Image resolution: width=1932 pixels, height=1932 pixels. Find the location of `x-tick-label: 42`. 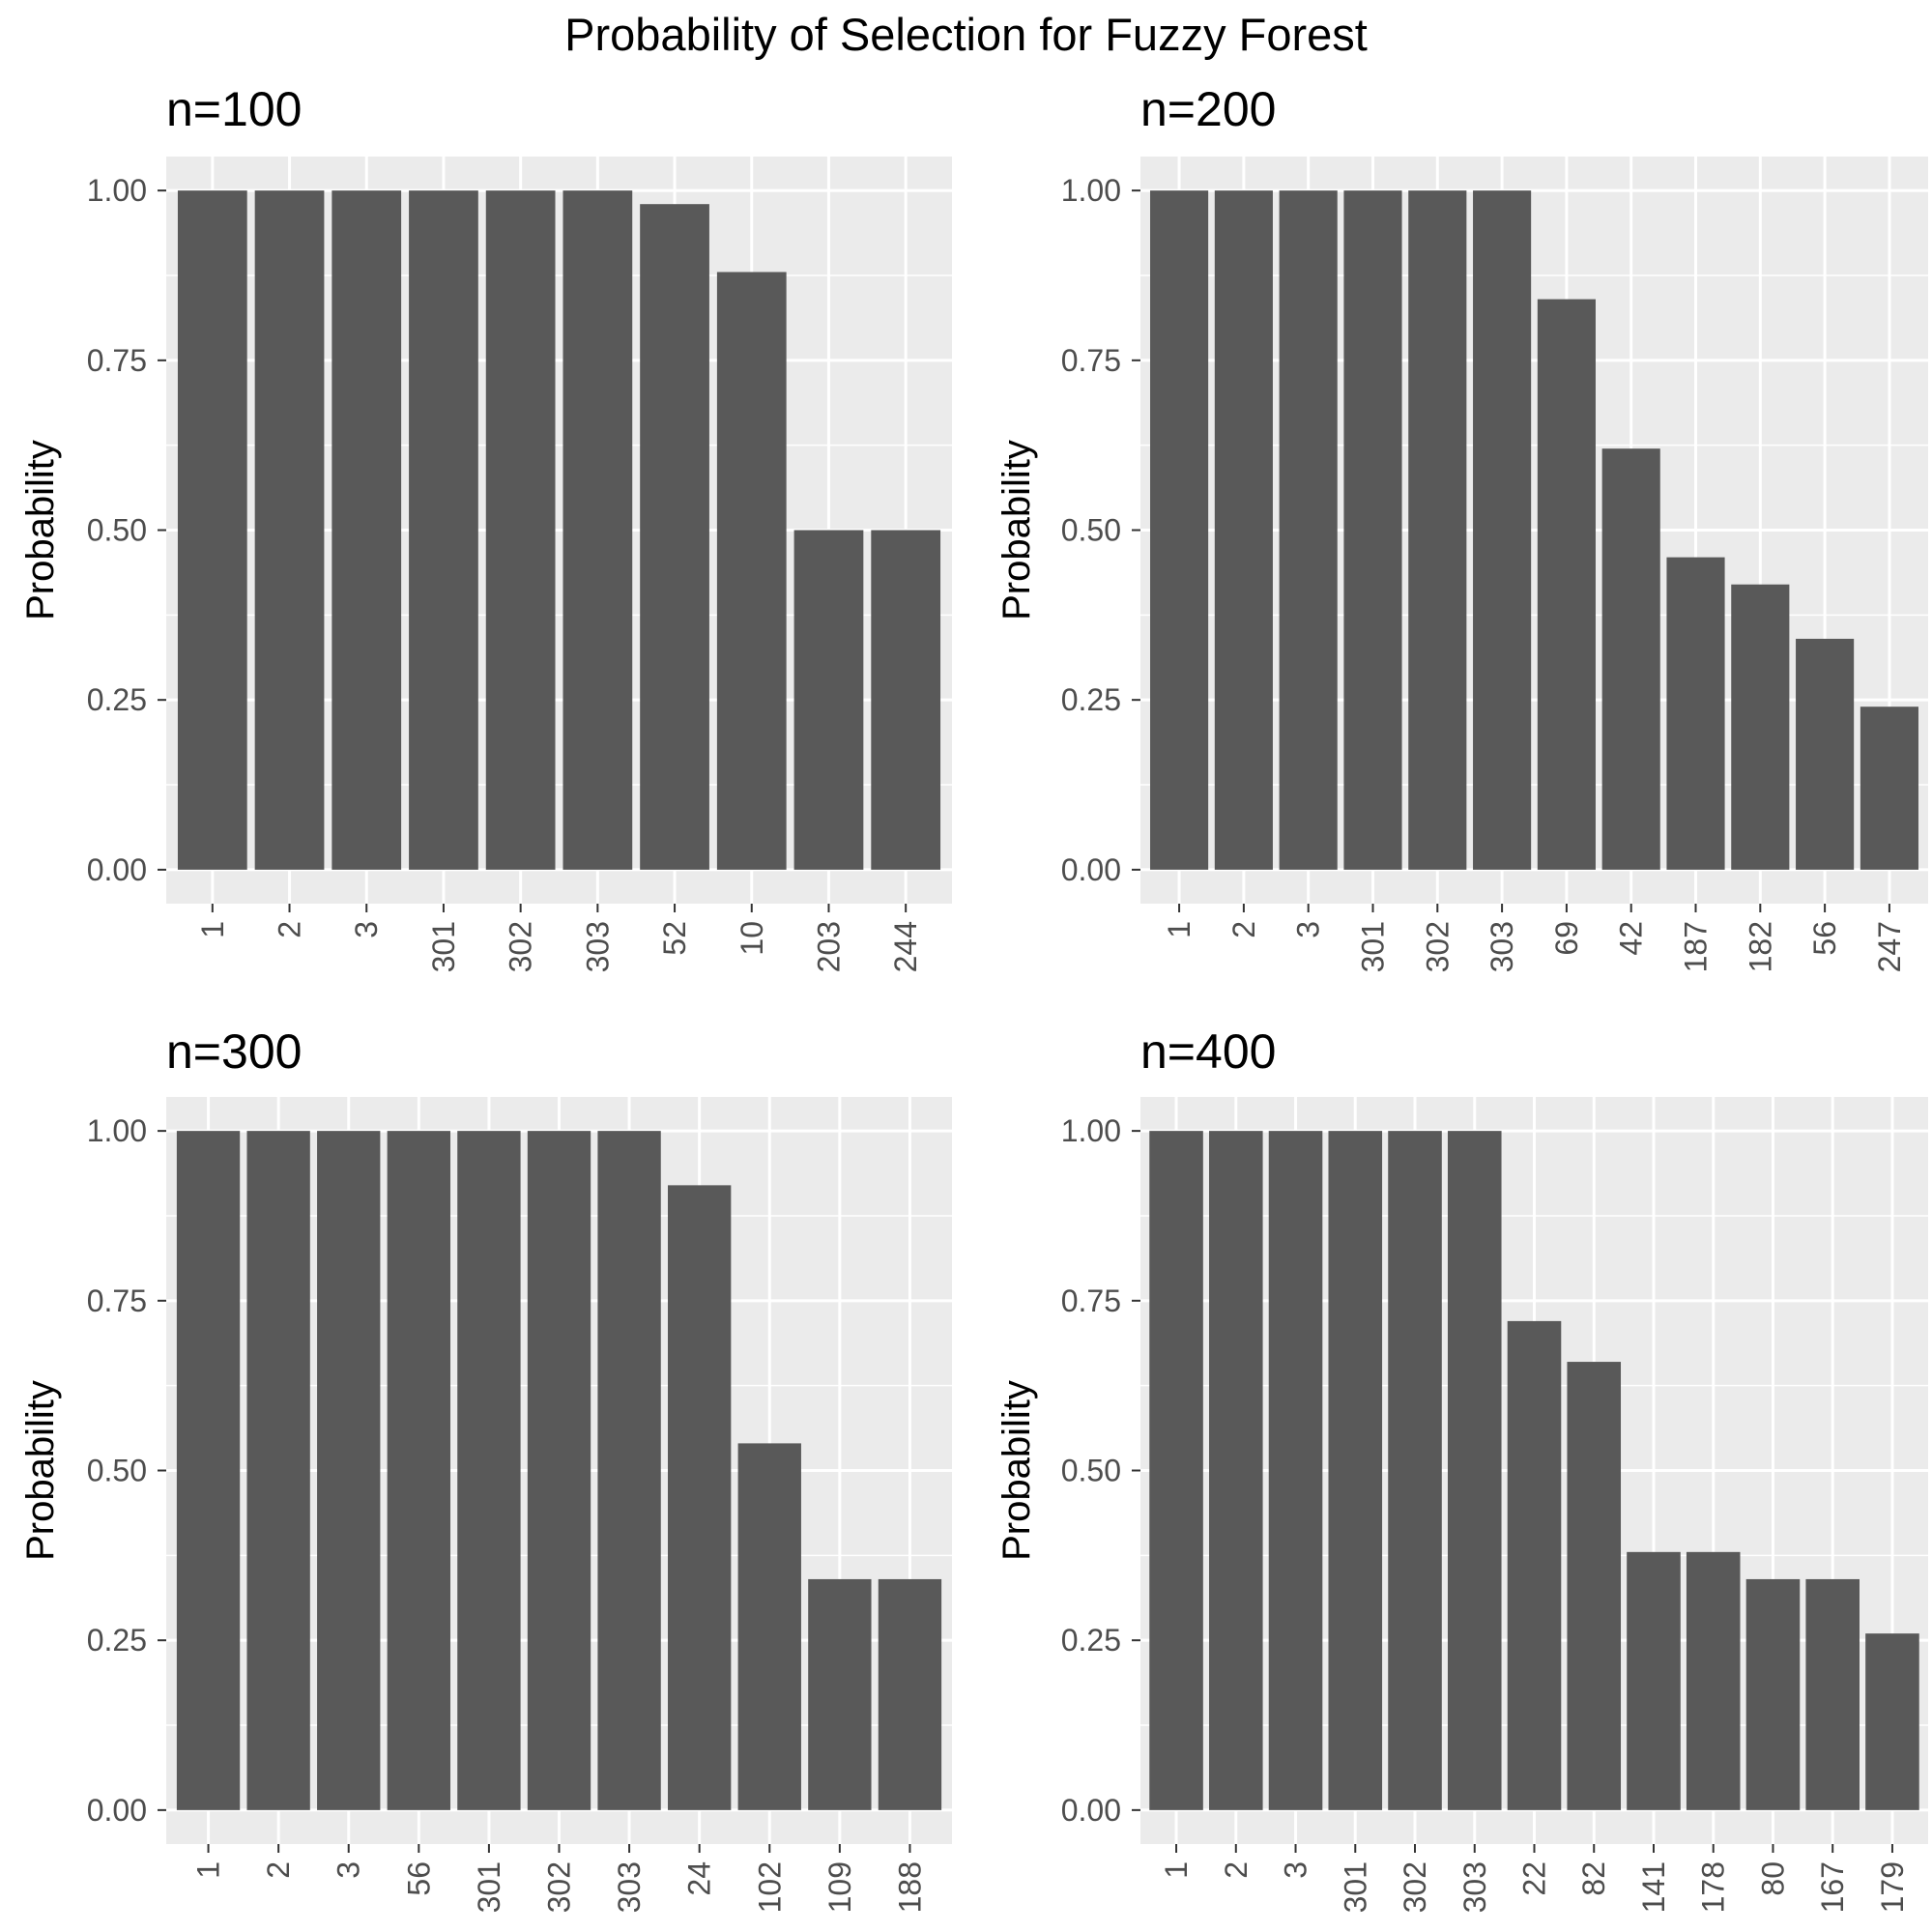

x-tick-label: 42 is located at coordinates (1631, 938).